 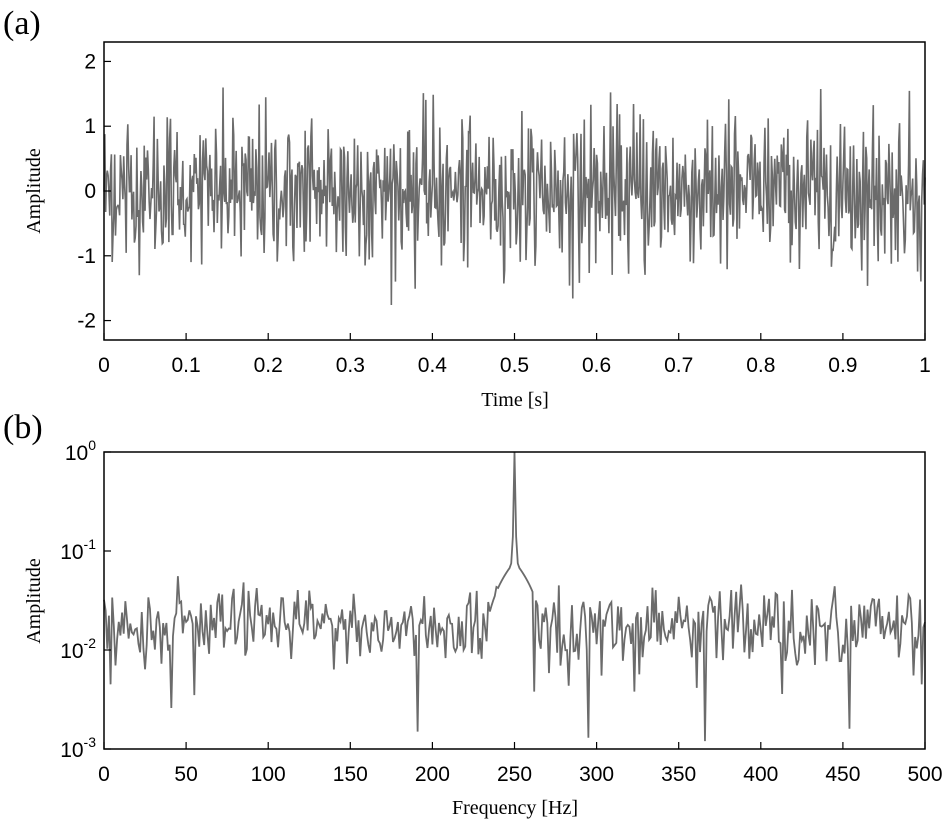 What do you see at coordinates (924, 774) in the screenshot?
I see `panel-b-x-tick-label: 500` at bounding box center [924, 774].